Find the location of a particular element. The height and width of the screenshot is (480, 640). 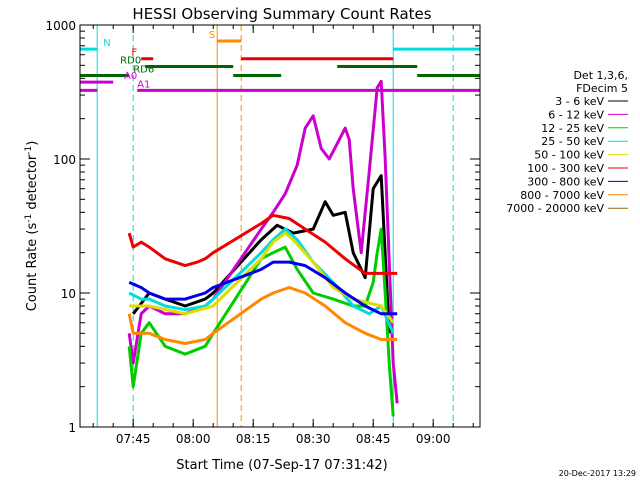

legend-label-2: 6 - 12 keV is located at coordinates (576, 114).